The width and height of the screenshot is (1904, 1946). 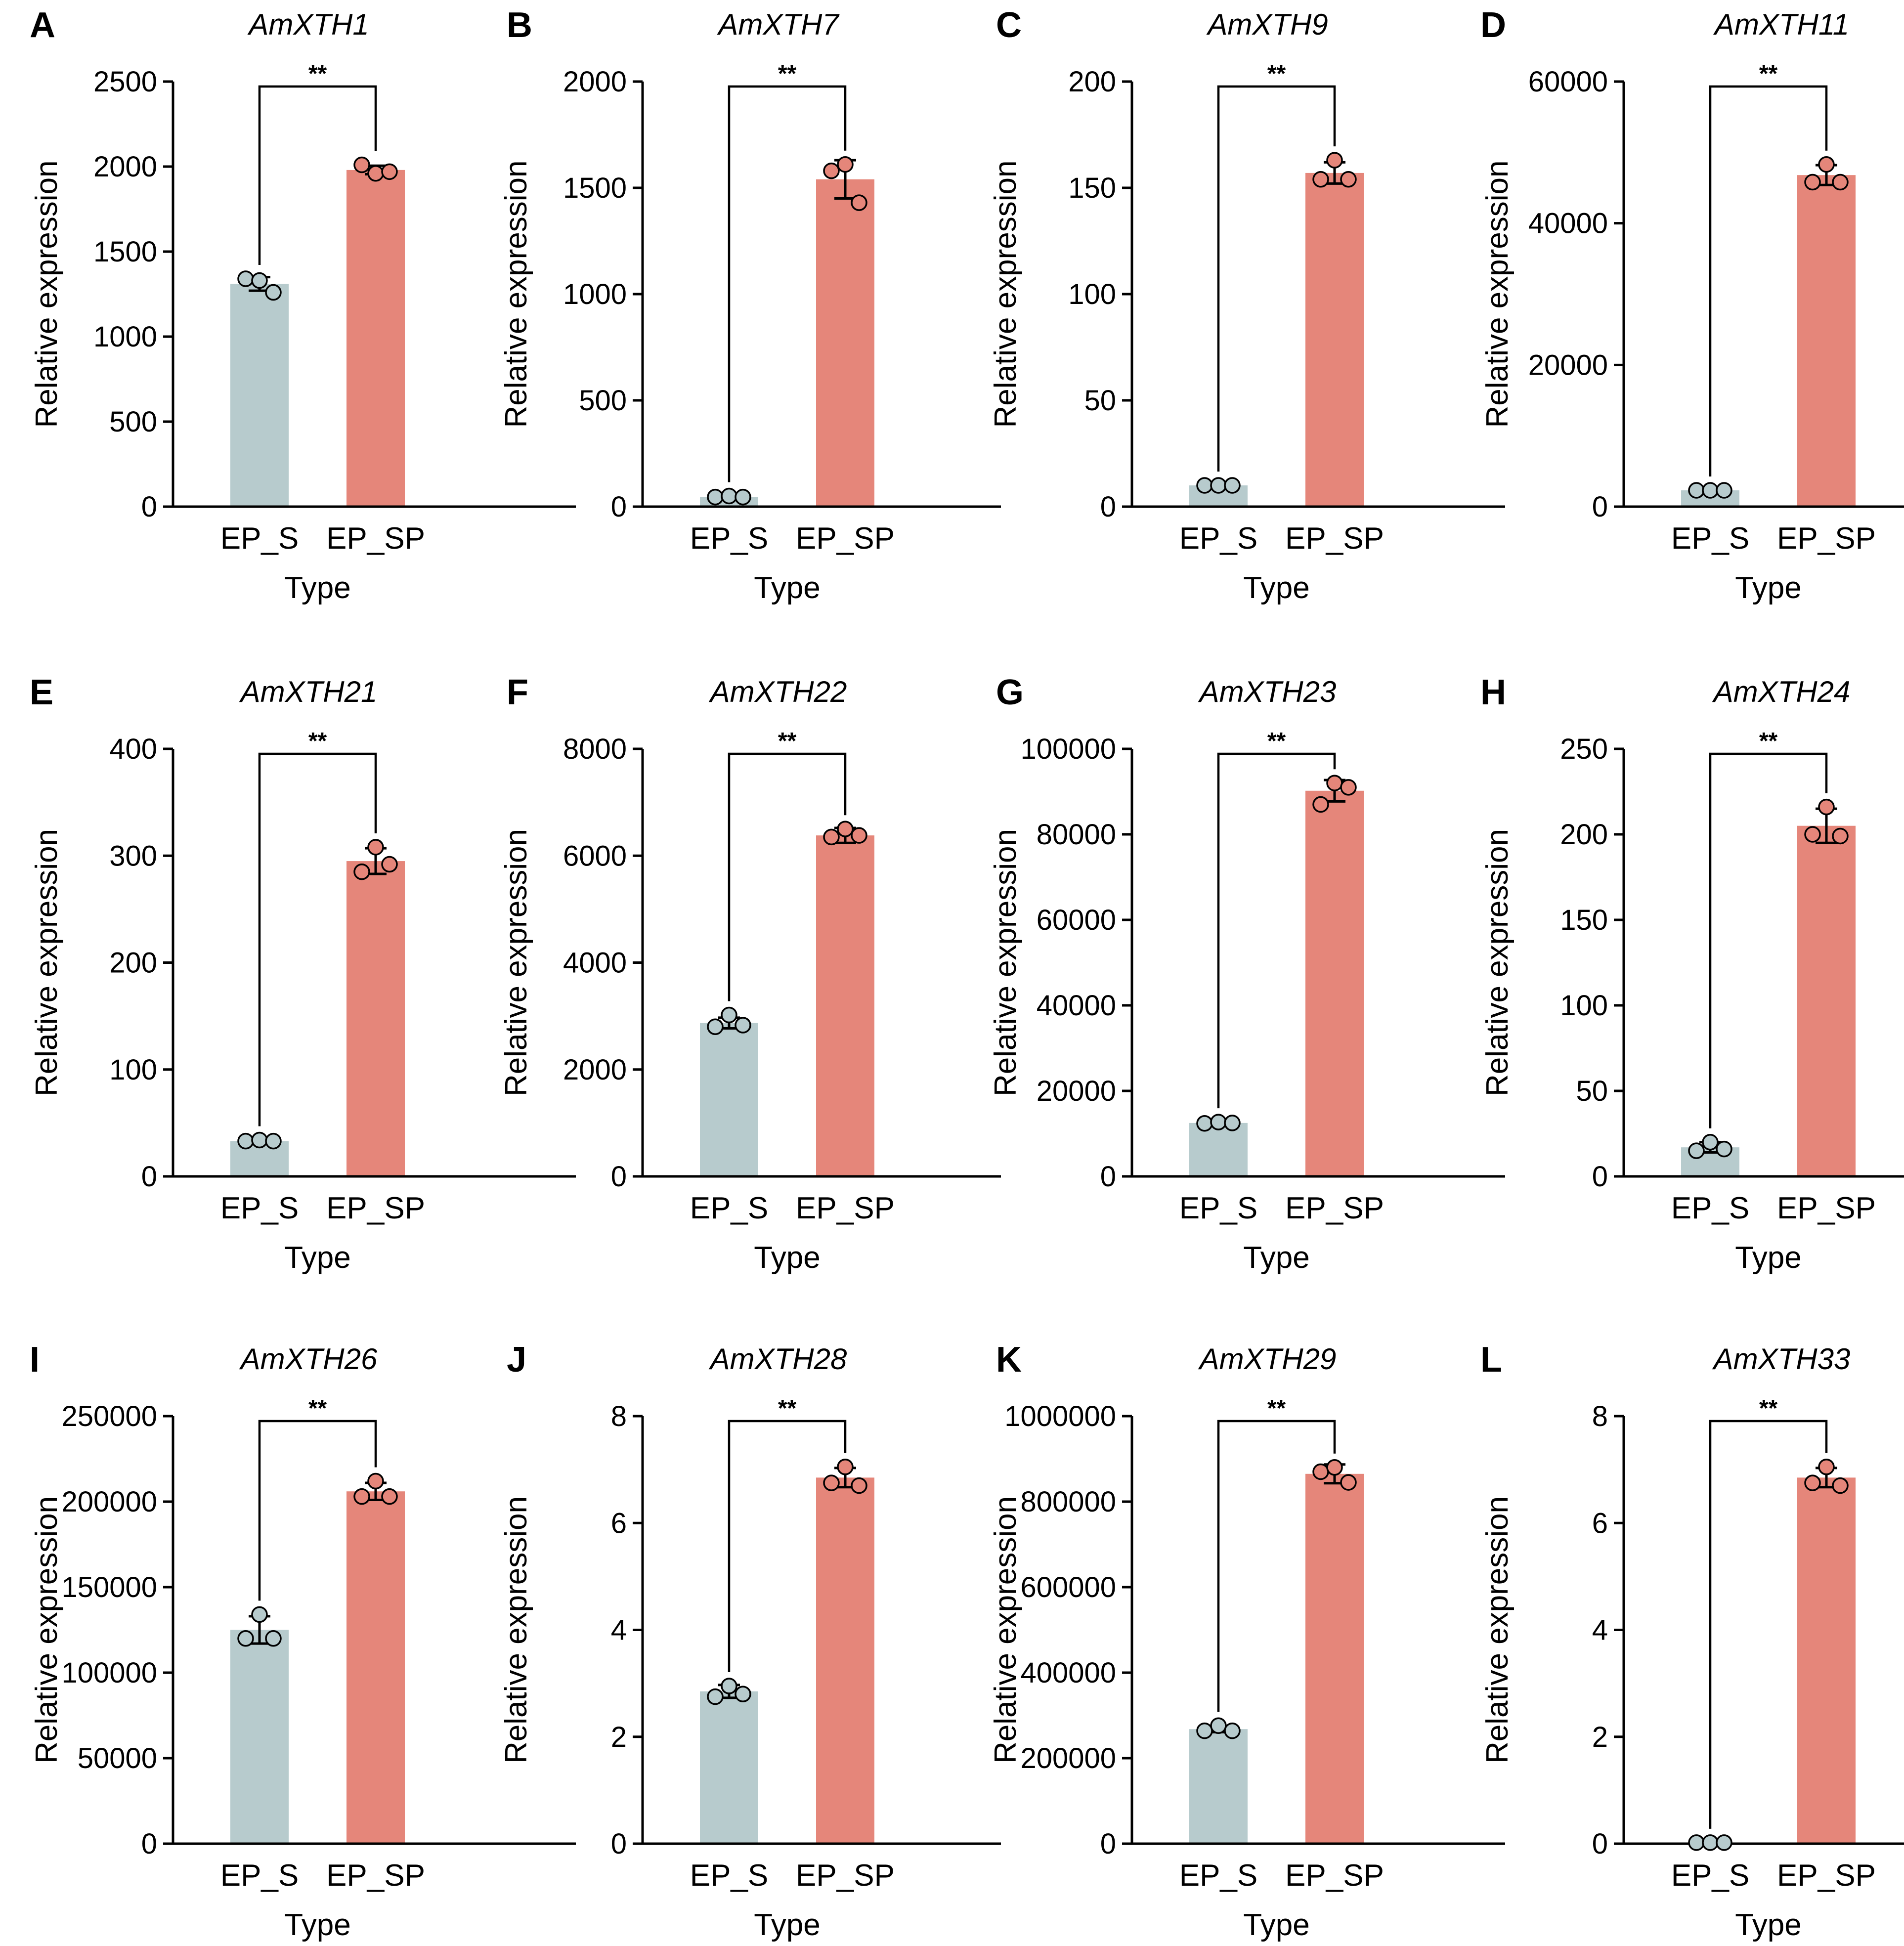 What do you see at coordinates (1781, 1359) in the screenshot?
I see `chart-title: AmXTH33` at bounding box center [1781, 1359].